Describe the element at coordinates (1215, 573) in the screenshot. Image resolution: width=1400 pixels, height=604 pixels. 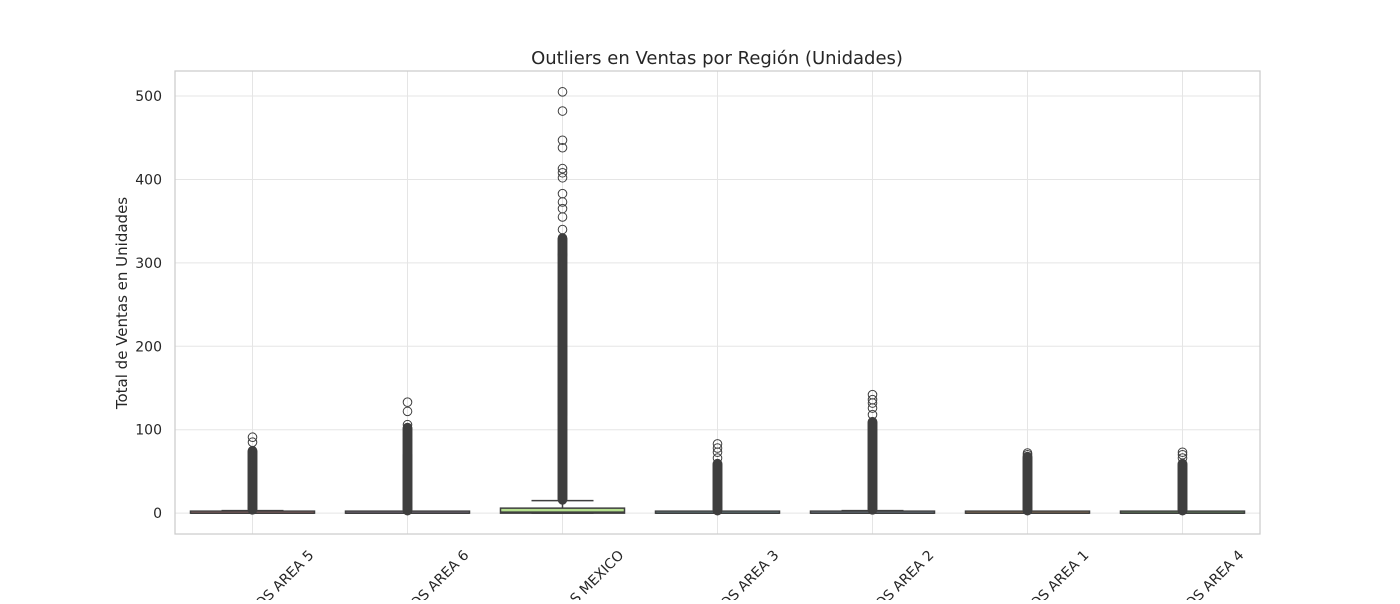
I see `x-tick-label: OS AREA 4` at that location.